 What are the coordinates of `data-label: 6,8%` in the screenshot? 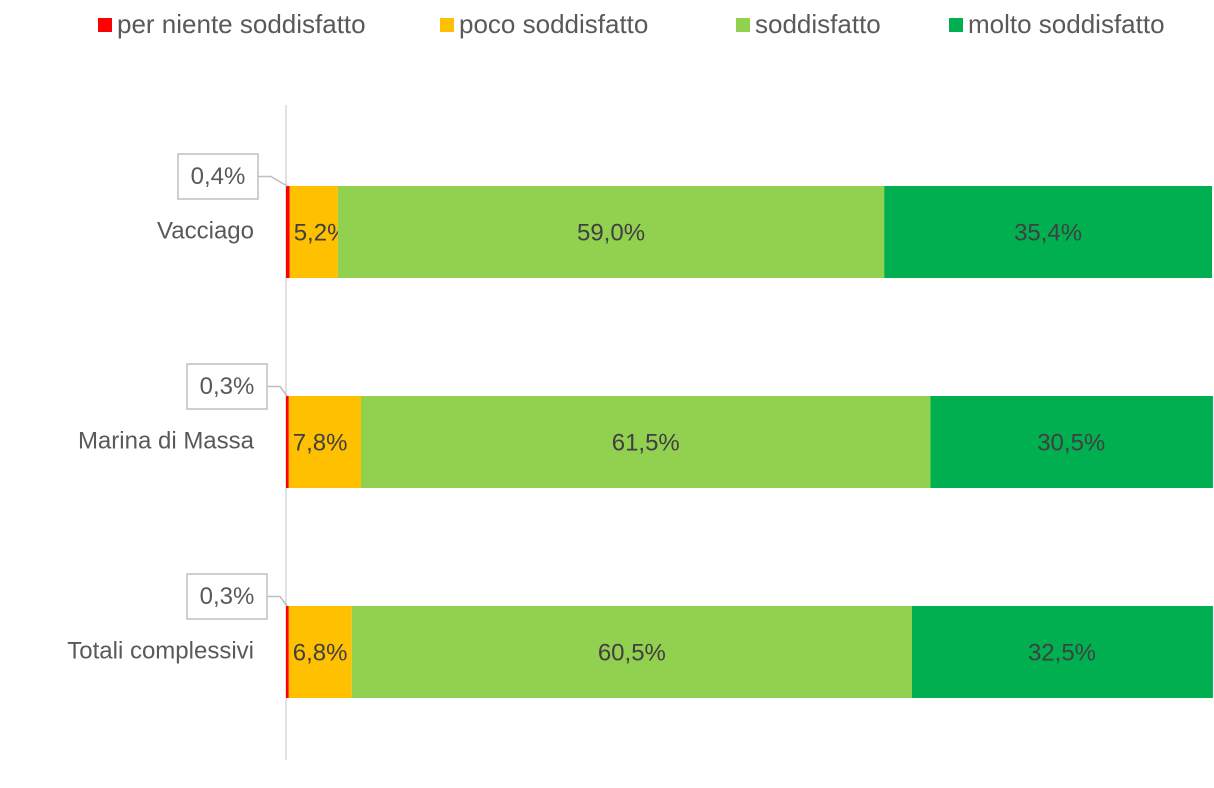 It's located at (320, 652).